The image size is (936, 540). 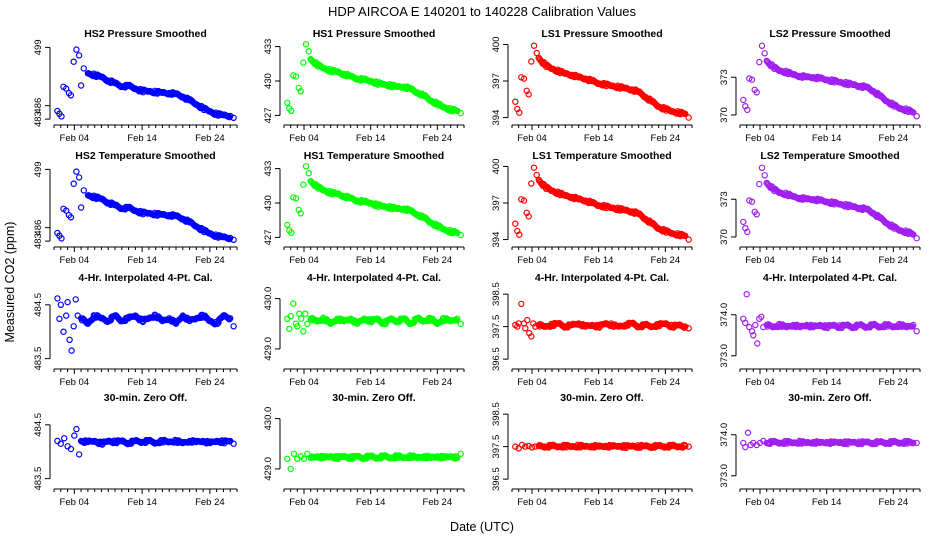 I want to click on y-tick-label: 397, so click(x=496, y=203).